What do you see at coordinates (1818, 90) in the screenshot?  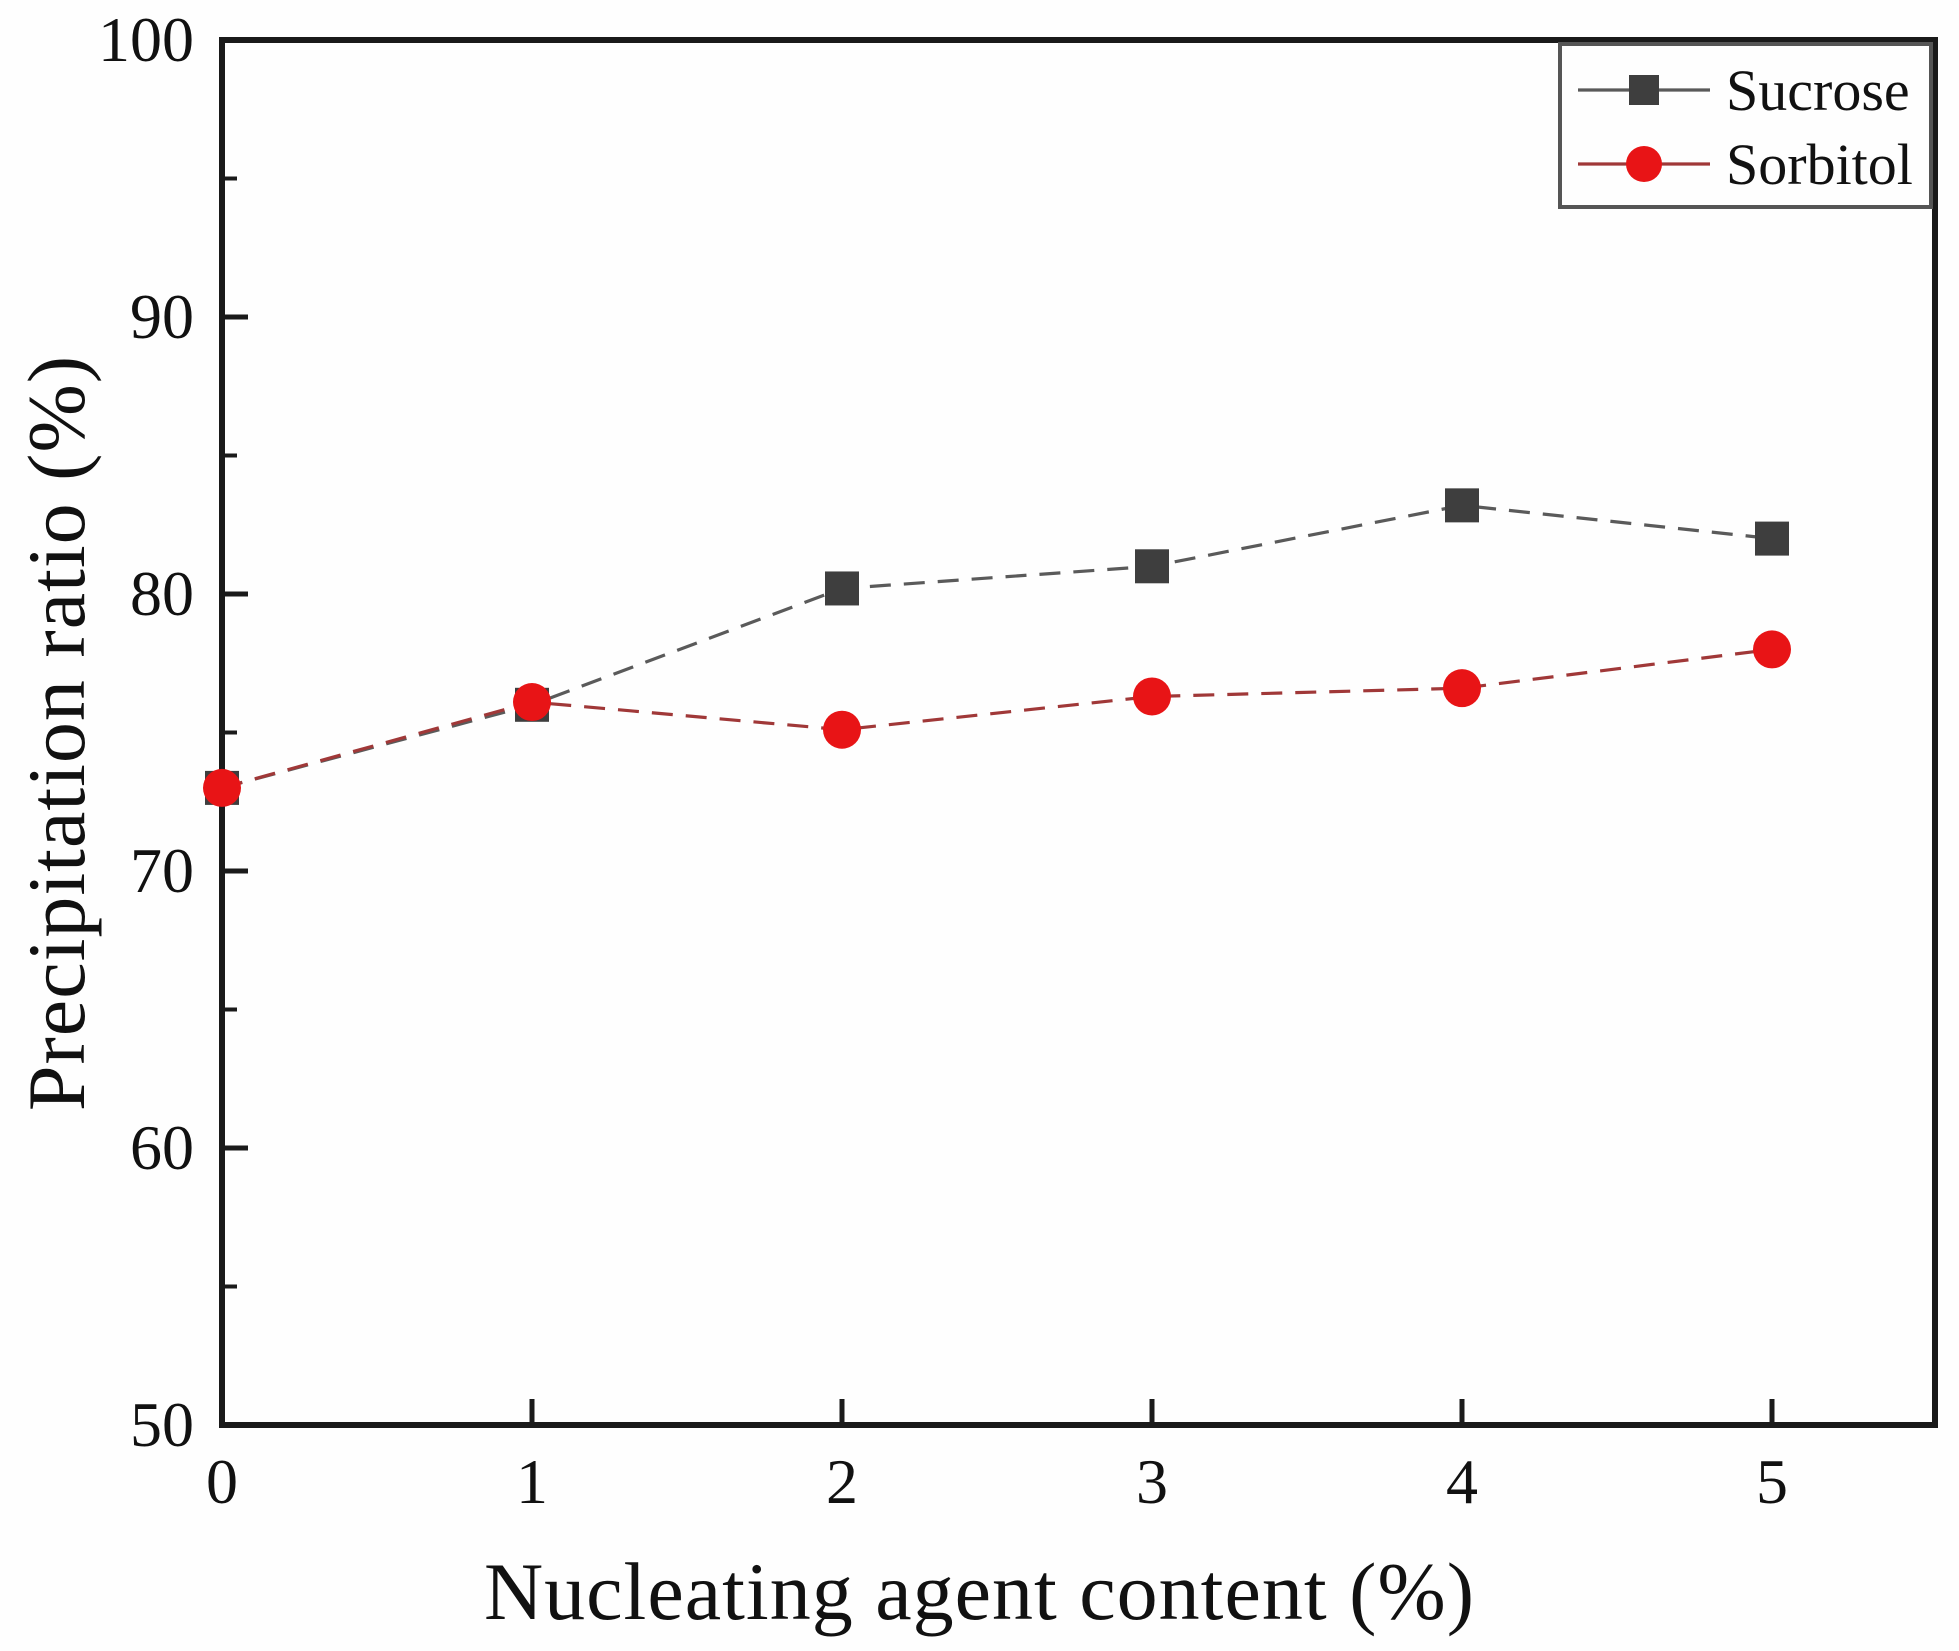 I see `legend-label: Sucrose` at bounding box center [1818, 90].